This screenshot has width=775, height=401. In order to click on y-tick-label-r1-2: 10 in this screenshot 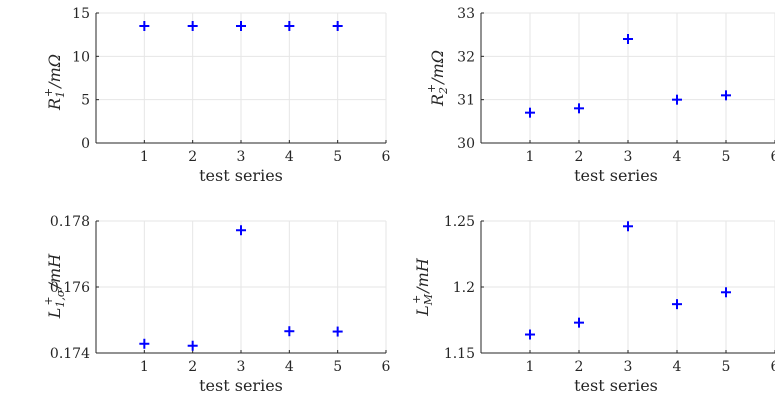, I will do `click(81, 57)`.